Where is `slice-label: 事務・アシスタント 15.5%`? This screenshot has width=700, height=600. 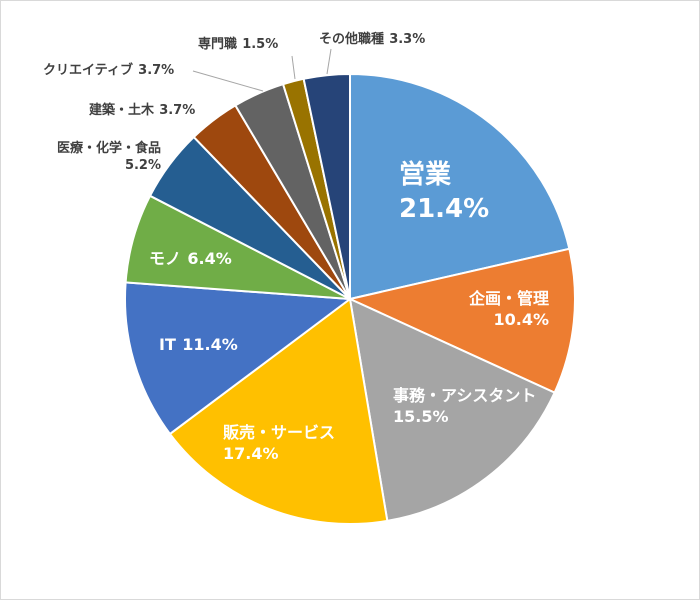
slice-label: 事務・アシスタント 15.5% is located at coordinates (464, 407).